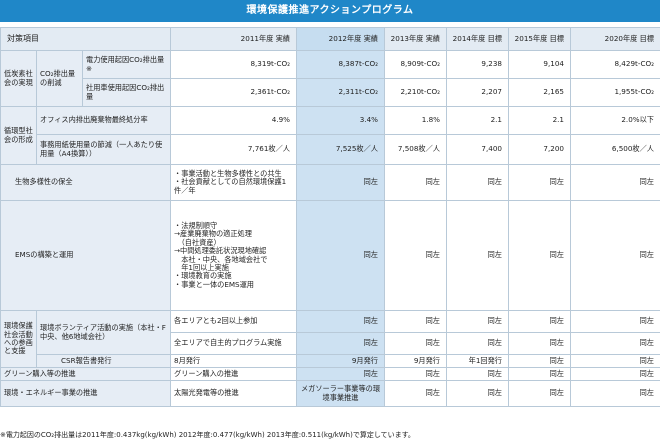  Describe the element at coordinates (197, 242) in the screenshot. I see `ems-line: （自社資産）` at that location.